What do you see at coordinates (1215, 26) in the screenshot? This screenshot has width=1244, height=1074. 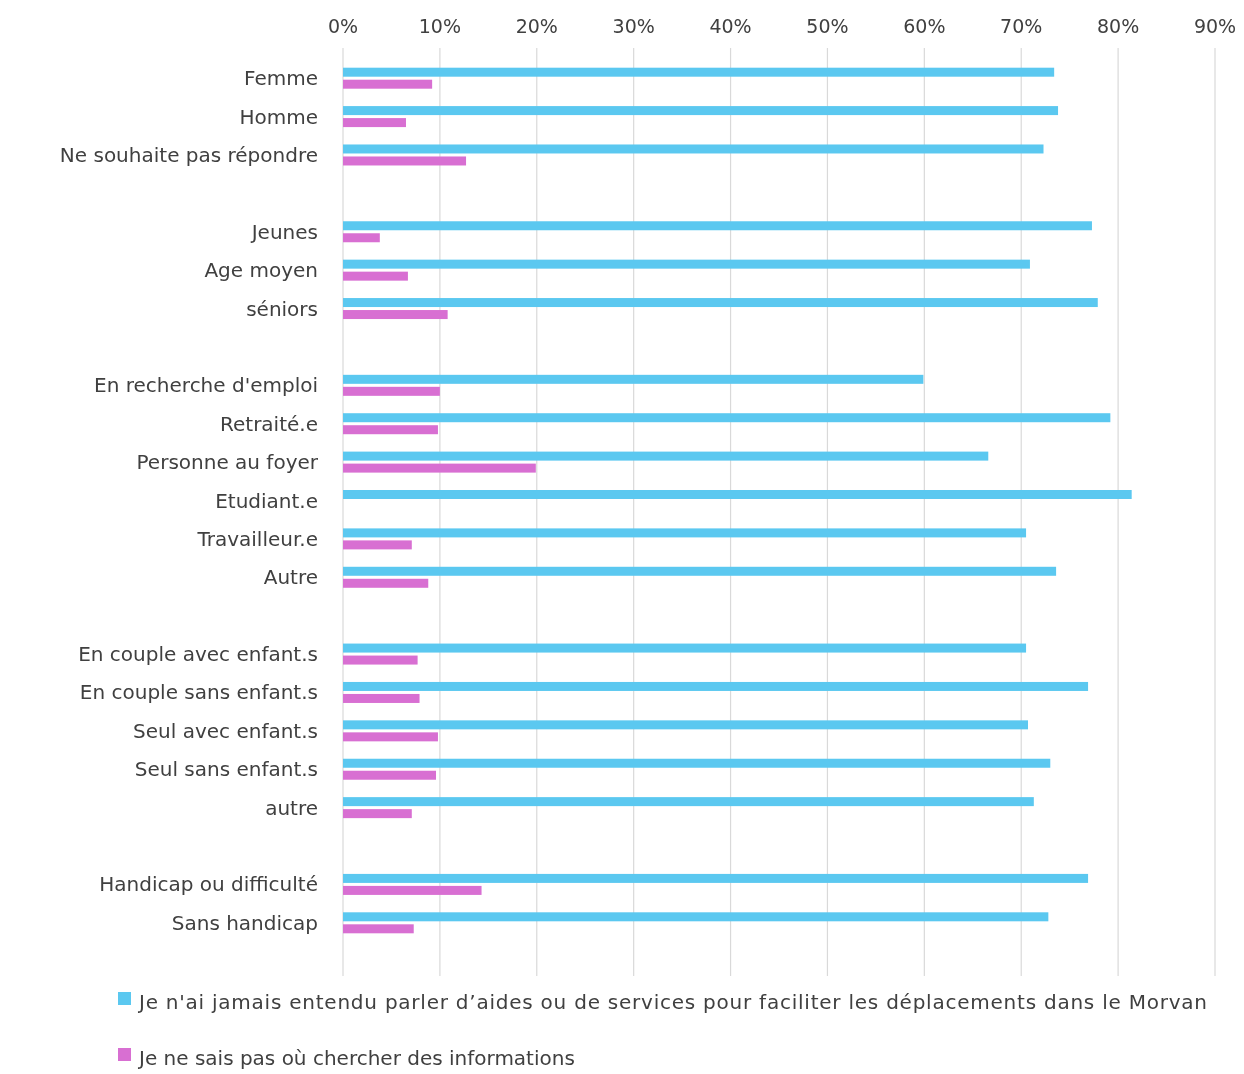 I see `x-tick-label: 90%` at bounding box center [1215, 26].